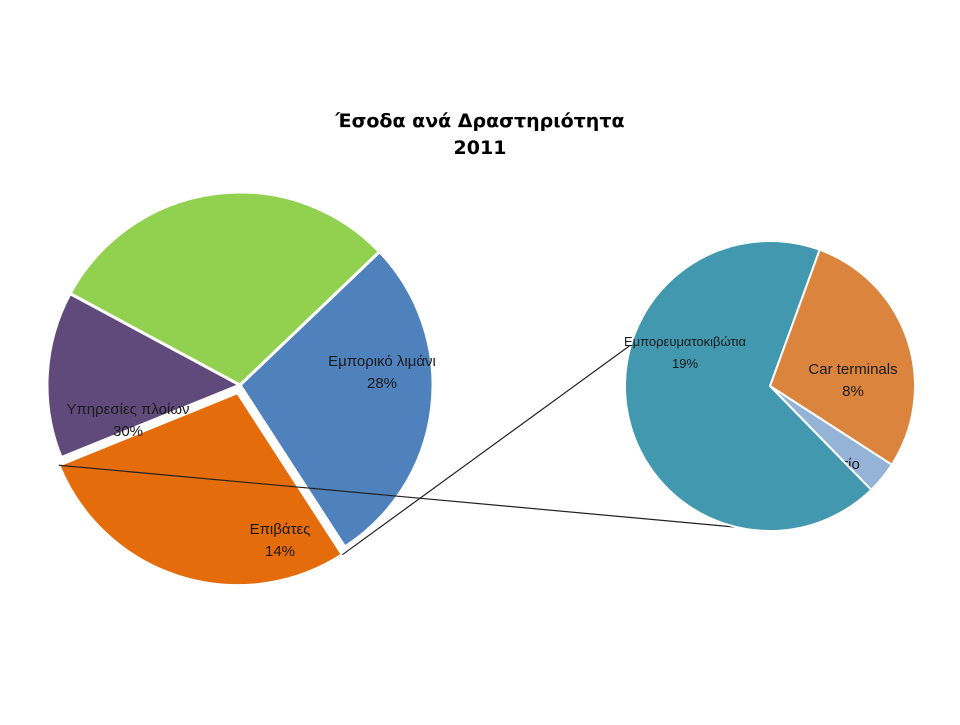  I want to click on secondary-pie-label-0: Car terminals 8%, so click(852, 380).